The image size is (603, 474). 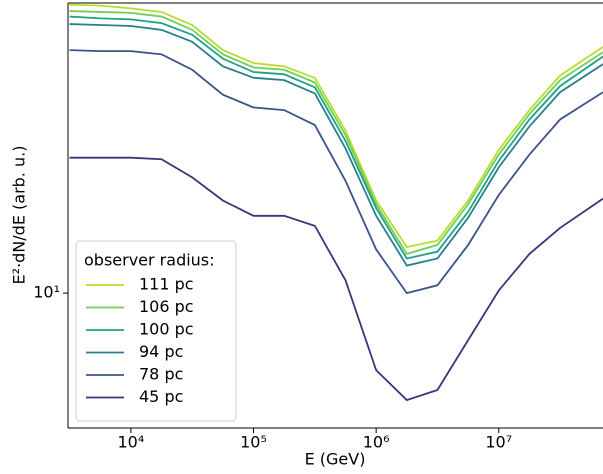 What do you see at coordinates (376, 442) in the screenshot?
I see `x-tick-label: 10⁶` at bounding box center [376, 442].